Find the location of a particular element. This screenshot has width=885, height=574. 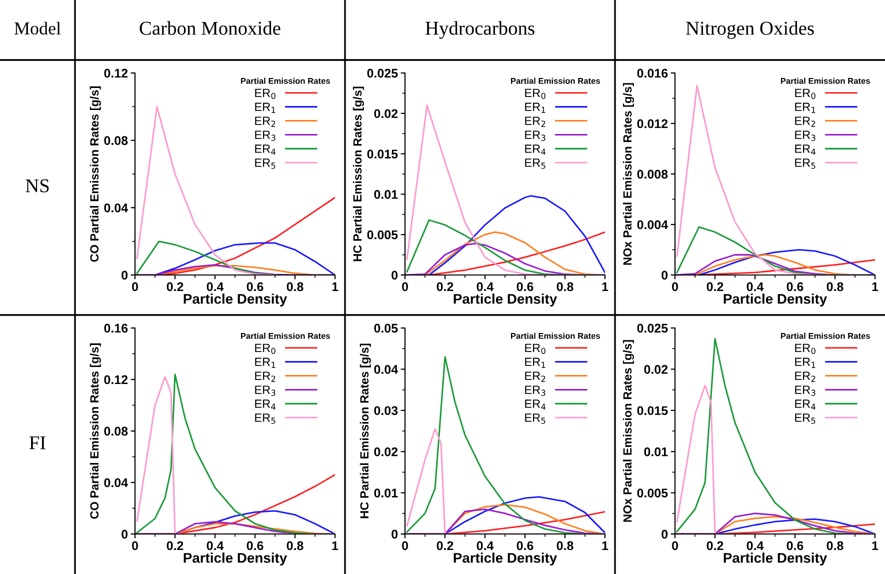

y-tick-label: 0.025 is located at coordinates (652, 328).